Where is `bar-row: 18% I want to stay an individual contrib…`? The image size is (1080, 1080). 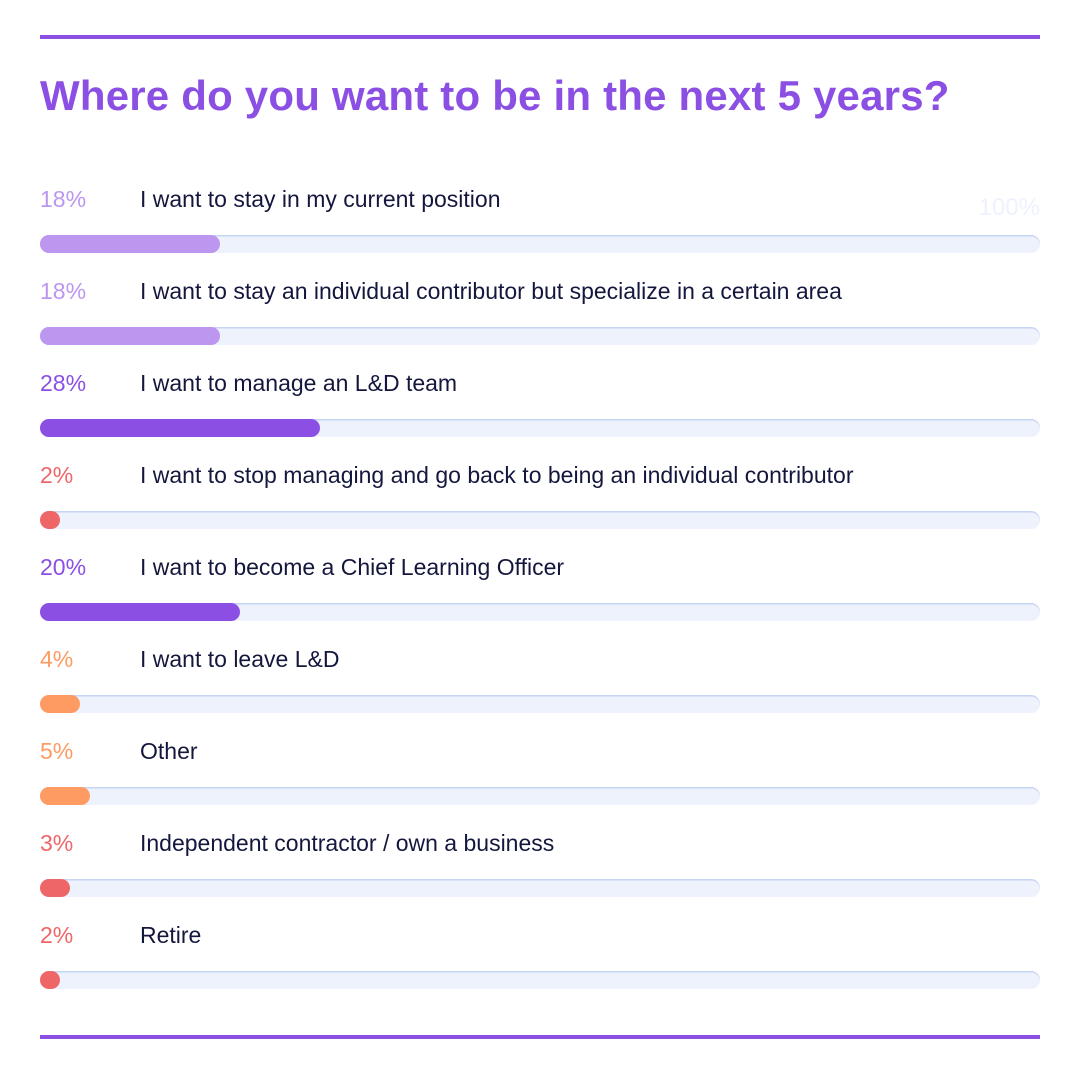 bar-row: 18% I want to stay an individual contrib… is located at coordinates (540, 322).